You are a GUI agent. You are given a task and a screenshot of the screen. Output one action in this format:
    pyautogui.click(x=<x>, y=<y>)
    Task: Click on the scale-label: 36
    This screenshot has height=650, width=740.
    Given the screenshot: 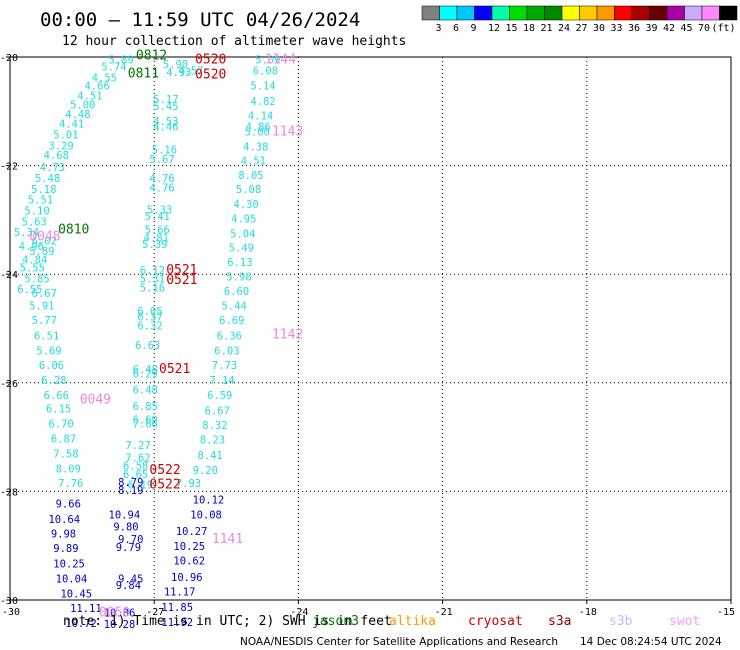 What is the action you would take?
    pyautogui.click(x=634, y=28)
    